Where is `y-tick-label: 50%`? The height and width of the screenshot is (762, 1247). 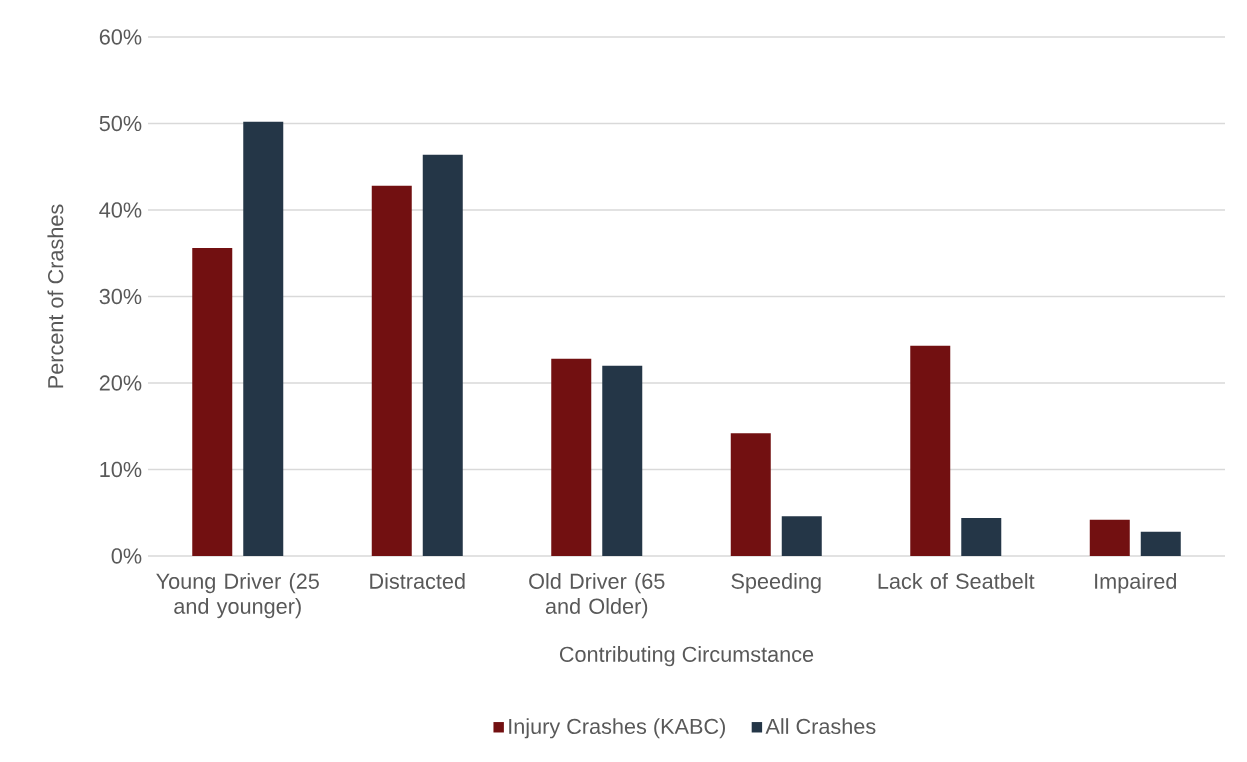
y-tick-label: 50% is located at coordinates (120, 123).